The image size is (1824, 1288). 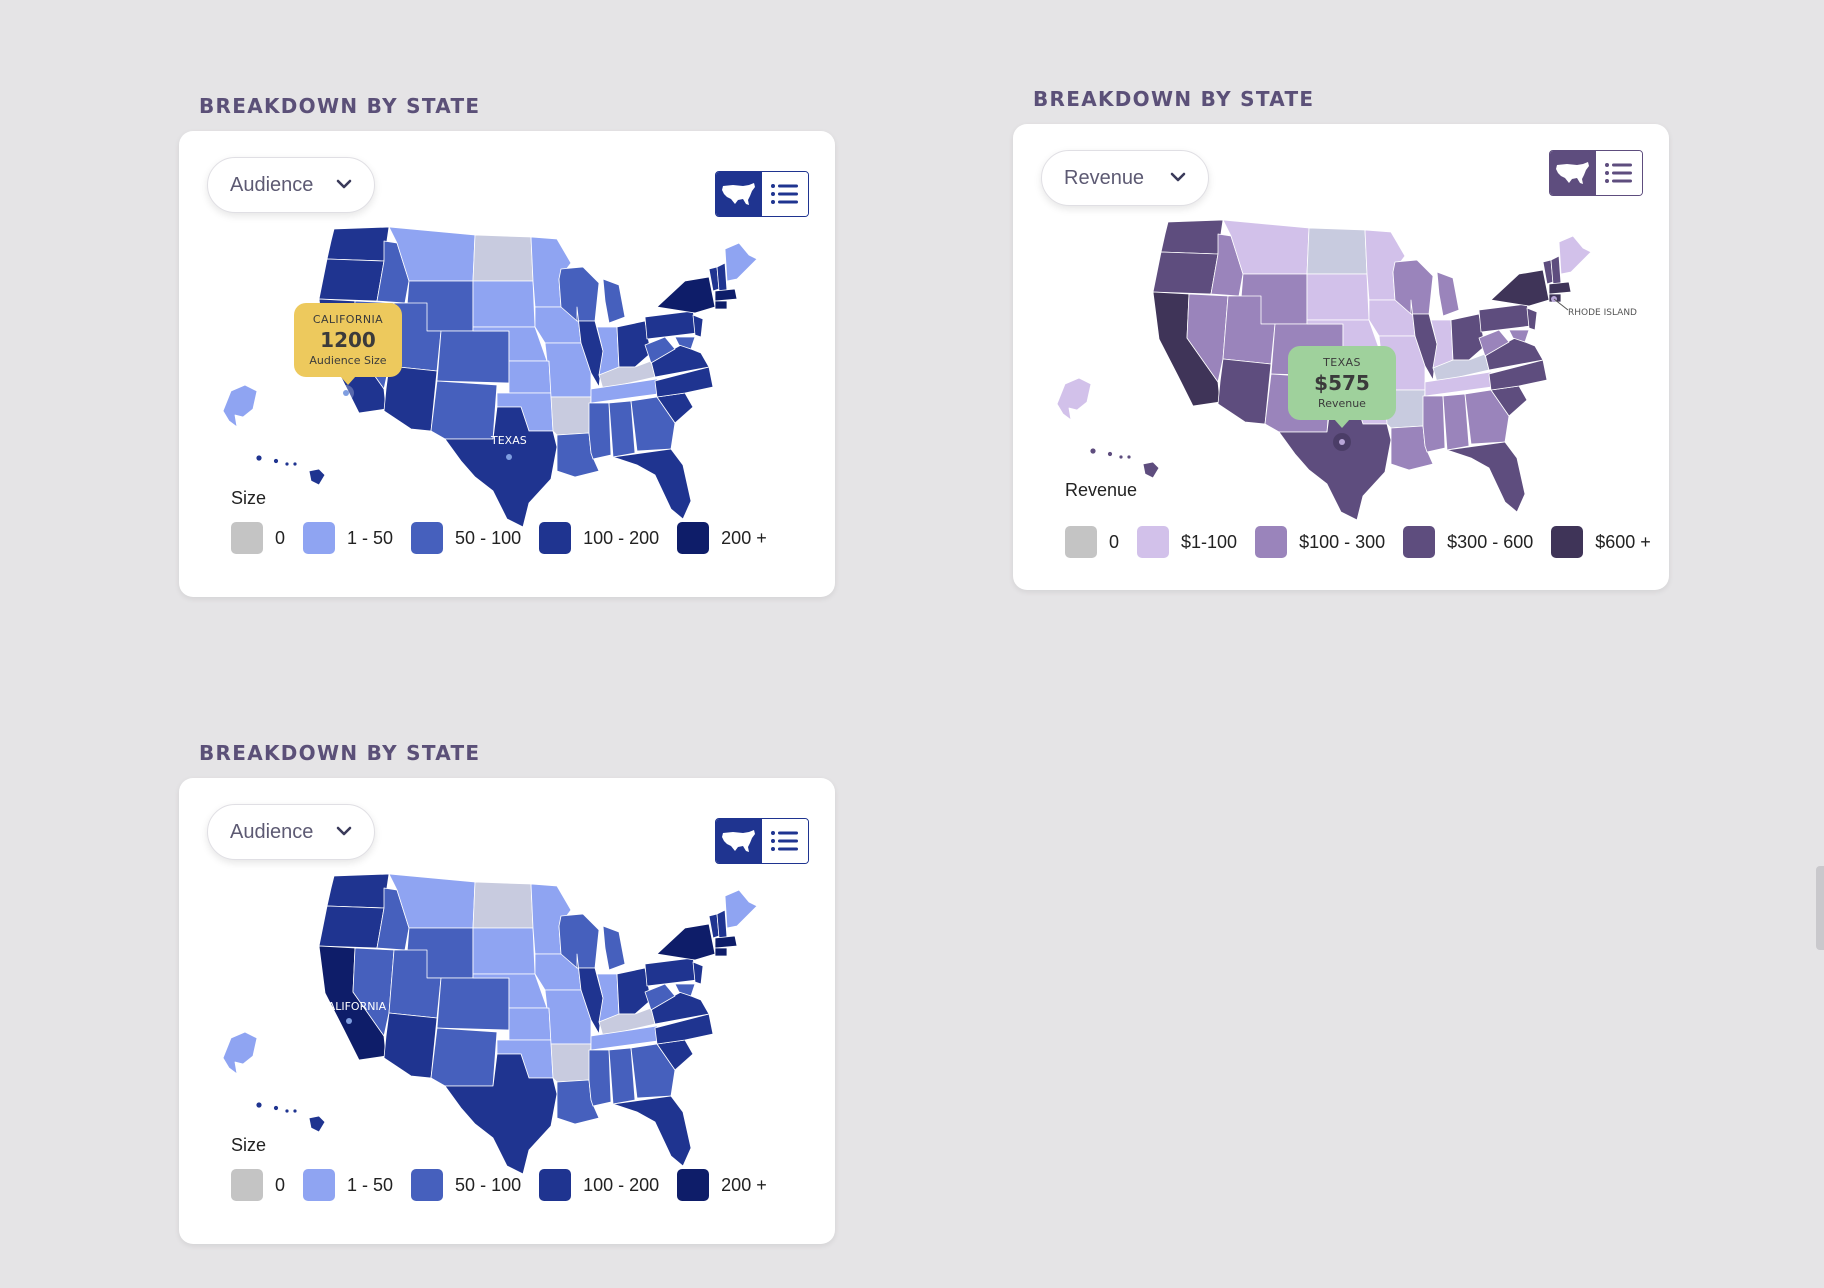 I want to click on legend: 0 $1-100 $100 - 300 $300 - 600 $600 +, so click(x=1367, y=542).